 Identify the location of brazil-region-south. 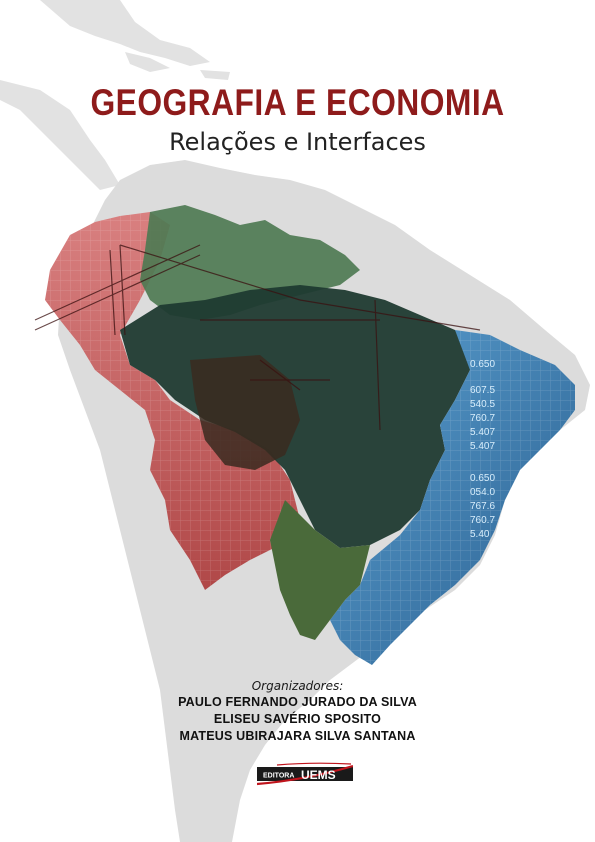
(320, 570).